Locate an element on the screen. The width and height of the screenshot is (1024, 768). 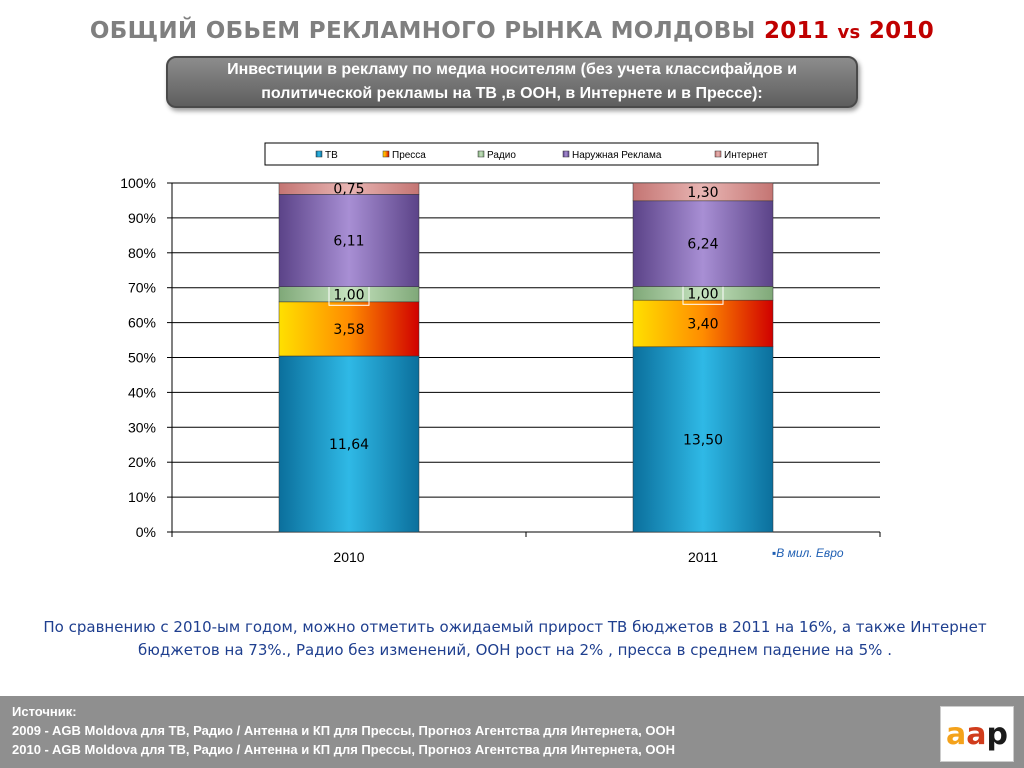
y-tick-label: 30% is located at coordinates (142, 427).